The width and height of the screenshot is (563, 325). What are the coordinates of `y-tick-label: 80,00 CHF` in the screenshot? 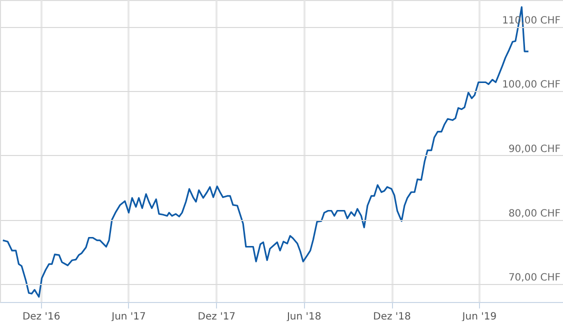 It's located at (534, 214).